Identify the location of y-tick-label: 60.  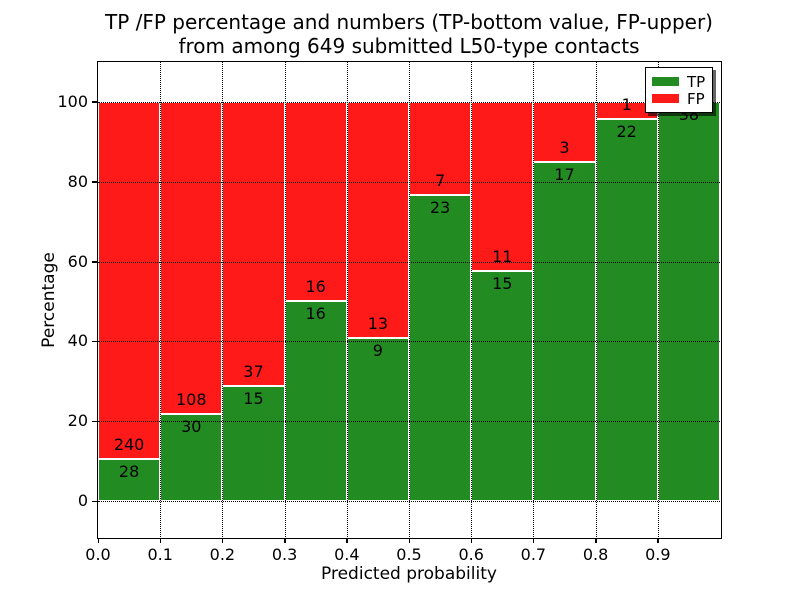
(77, 261).